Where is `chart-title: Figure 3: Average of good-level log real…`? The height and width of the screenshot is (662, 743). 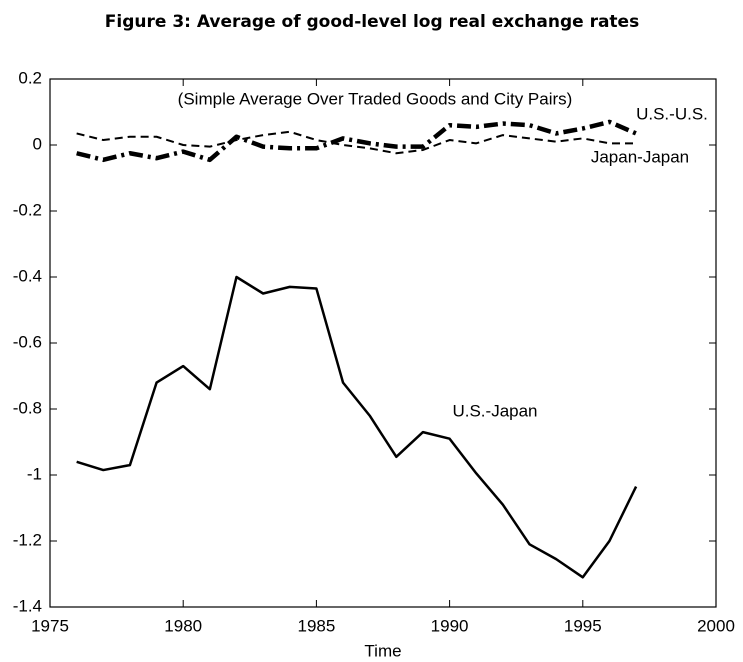 chart-title: Figure 3: Average of good-level log real… is located at coordinates (372, 22).